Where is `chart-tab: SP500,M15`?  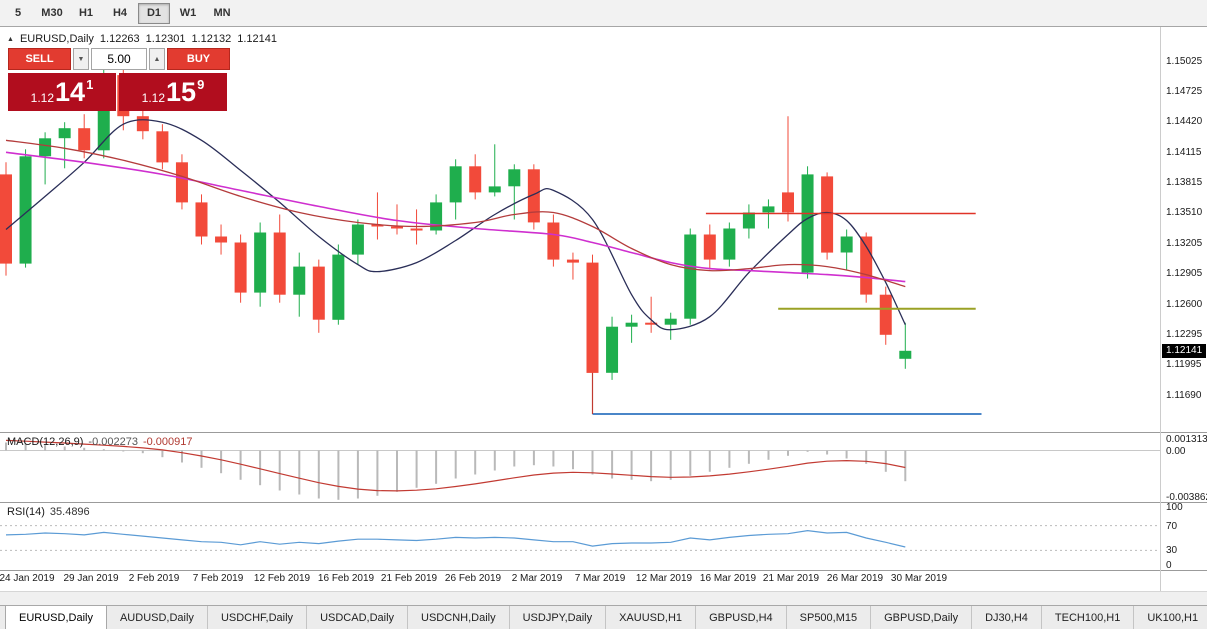
chart-tab: SP500,M15 is located at coordinates (829, 617).